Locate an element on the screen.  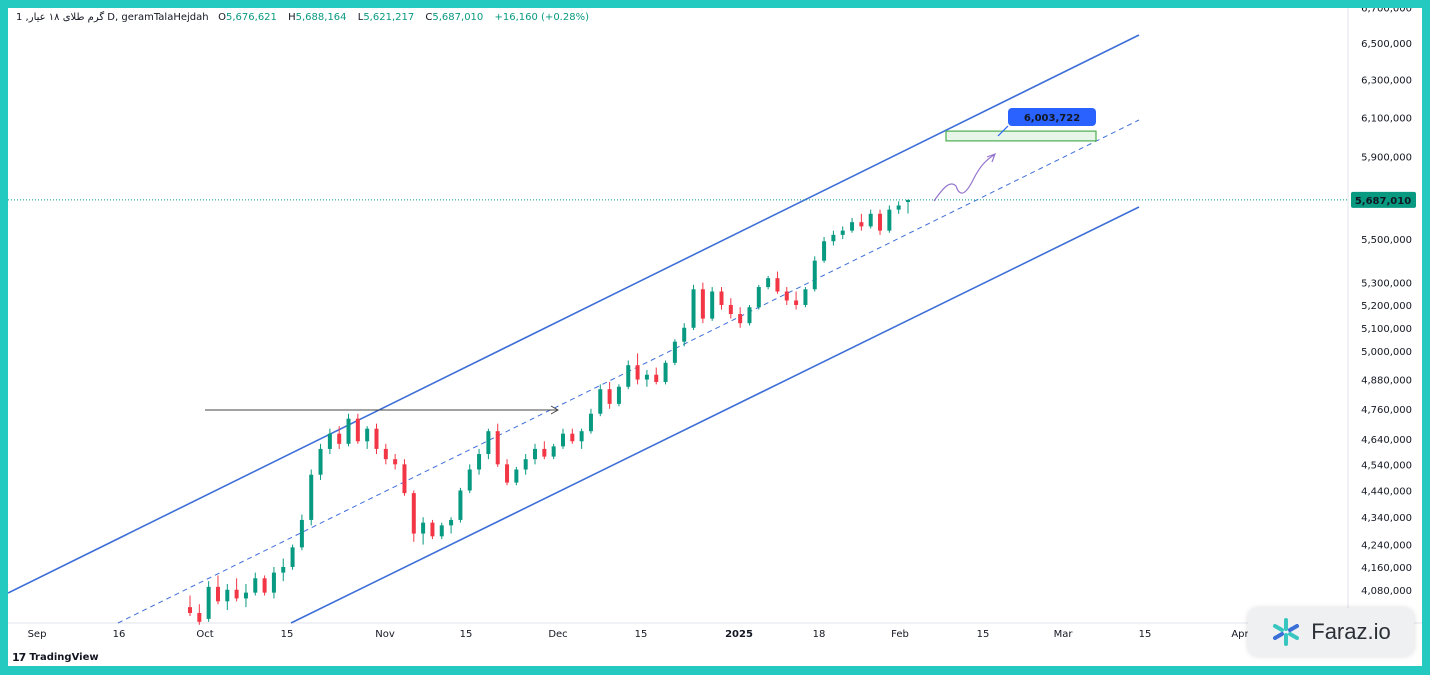
price-tick-label: 4,340,000 is located at coordinates (1386, 518).